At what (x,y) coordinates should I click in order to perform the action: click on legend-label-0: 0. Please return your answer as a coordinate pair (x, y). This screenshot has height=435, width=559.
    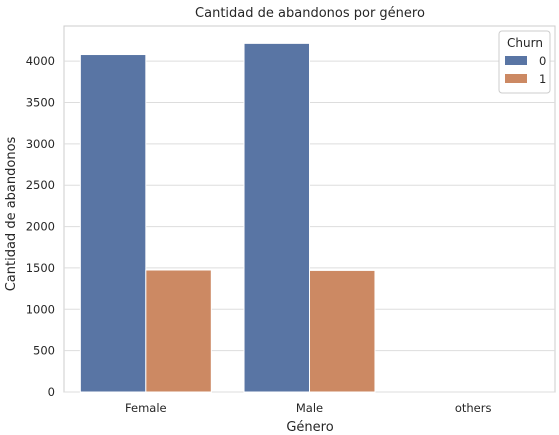
    Looking at the image, I should click on (542, 61).